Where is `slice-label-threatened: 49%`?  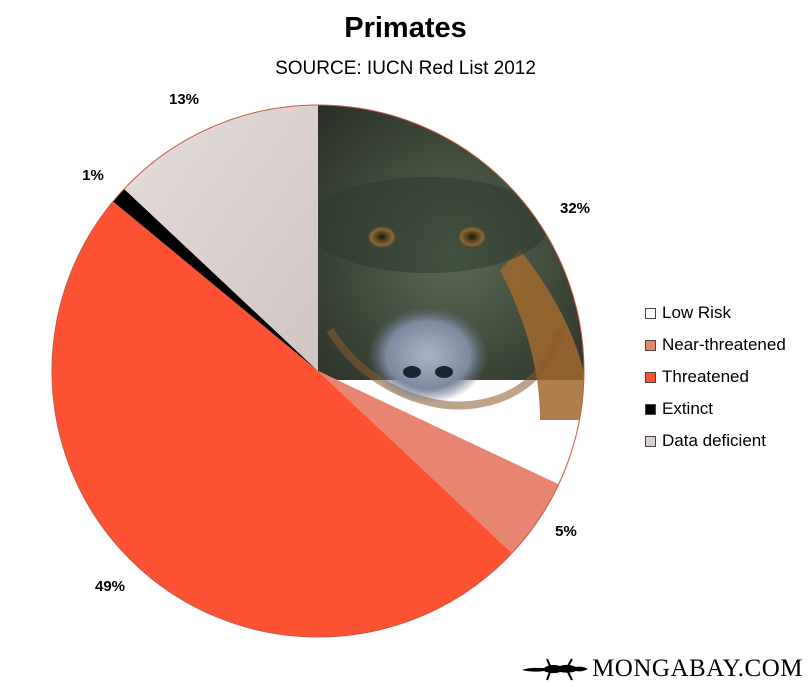 slice-label-threatened: 49% is located at coordinates (110, 586).